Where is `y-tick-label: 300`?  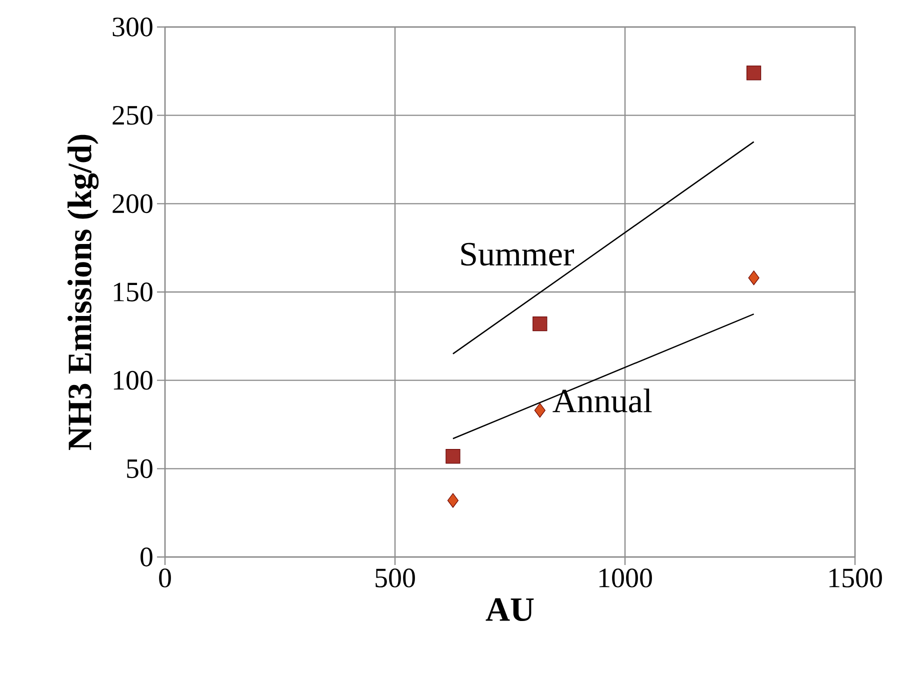 y-tick-label: 300 is located at coordinates (132, 27).